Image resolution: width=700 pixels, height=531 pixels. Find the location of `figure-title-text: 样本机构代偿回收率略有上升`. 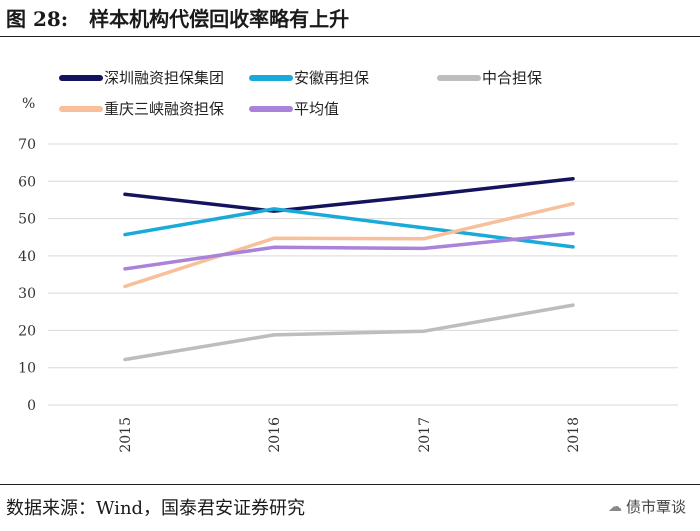

figure-title-text: 样本机构代偿回收率略有上升 is located at coordinates (219, 19).